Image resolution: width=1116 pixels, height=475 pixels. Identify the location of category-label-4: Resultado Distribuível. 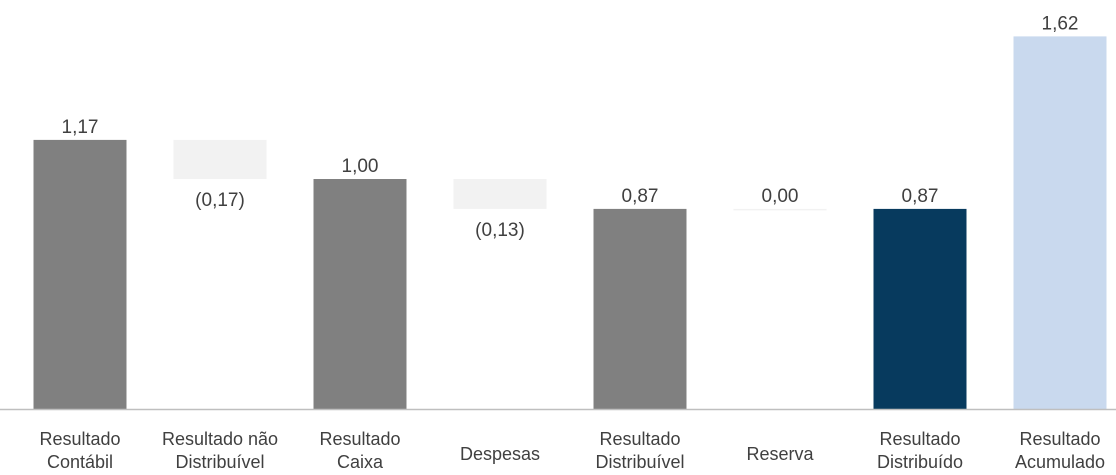
(639, 450).